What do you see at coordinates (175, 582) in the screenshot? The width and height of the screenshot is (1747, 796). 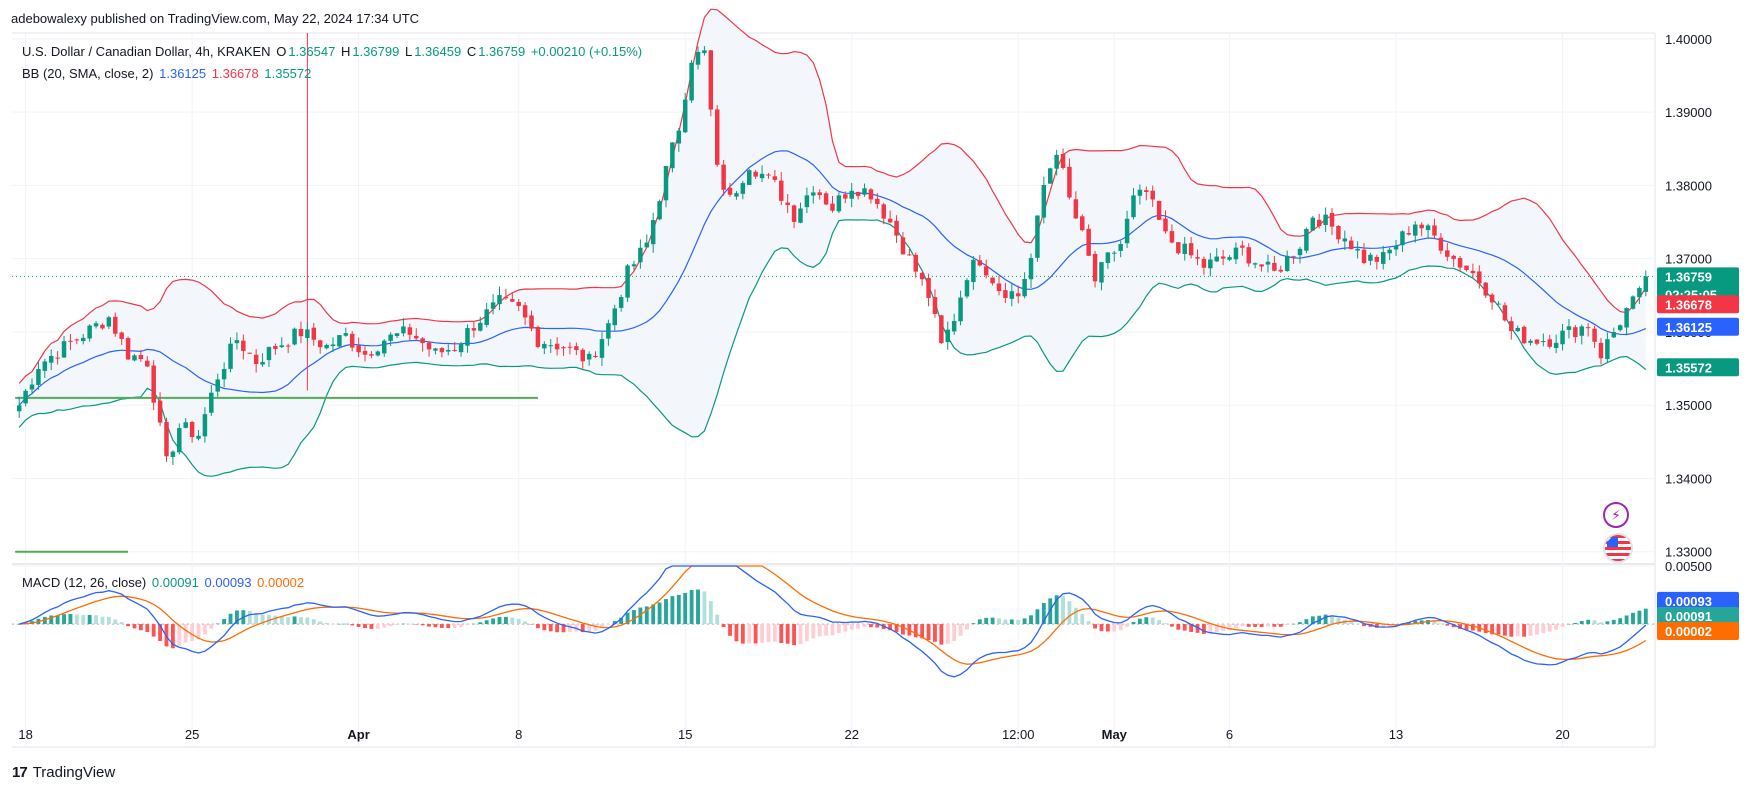 I see `macd-hist-value: 0.00091` at bounding box center [175, 582].